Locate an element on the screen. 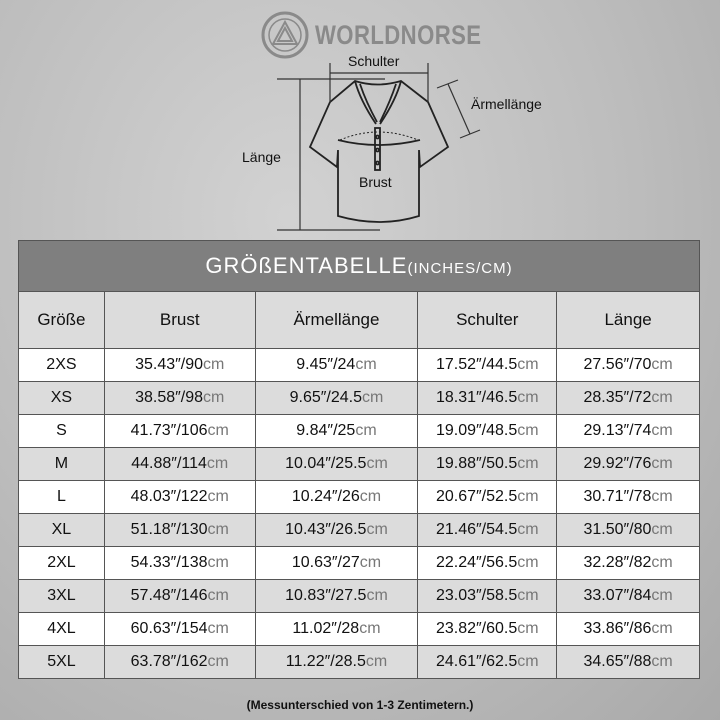 The height and width of the screenshot is (720, 720). measurement-cell: 23.03″/58.5cm is located at coordinates (487, 596).